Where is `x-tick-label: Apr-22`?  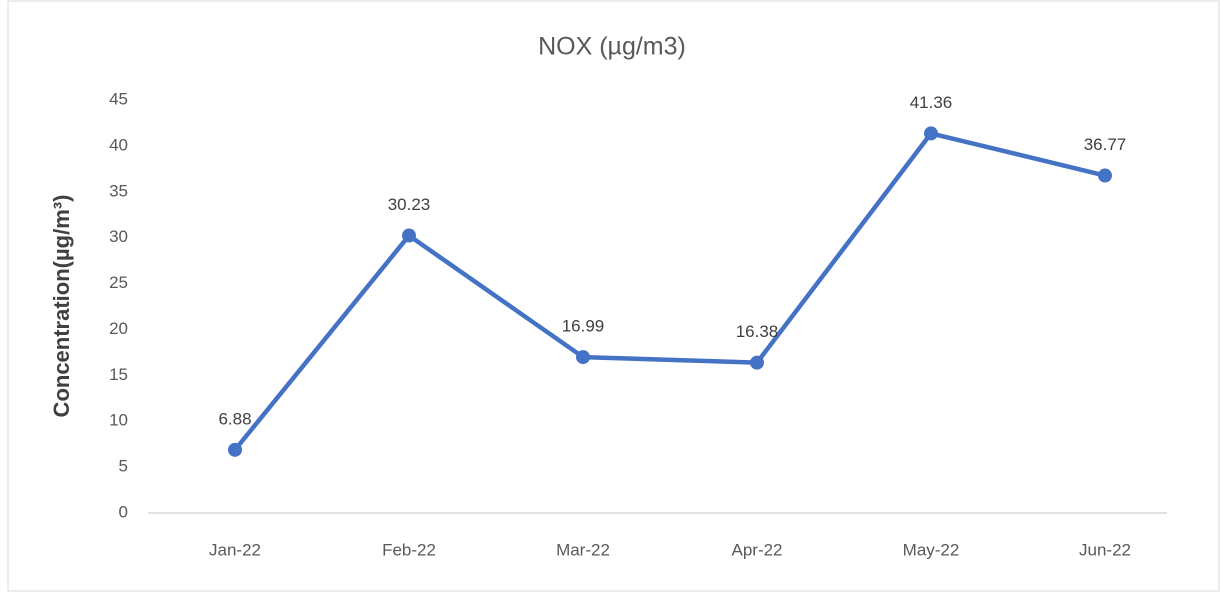 x-tick-label: Apr-22 is located at coordinates (756, 549).